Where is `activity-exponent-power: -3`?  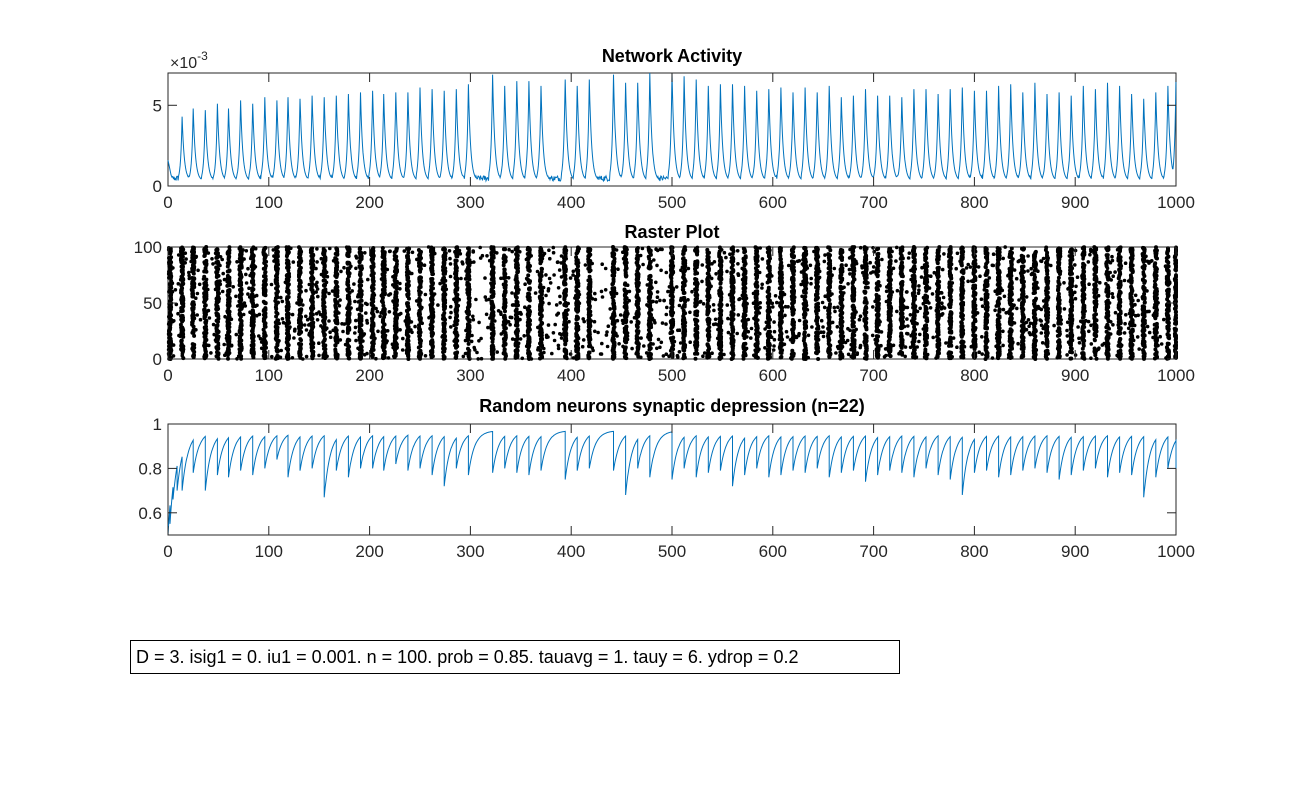
activity-exponent-power: -3 is located at coordinates (202, 56).